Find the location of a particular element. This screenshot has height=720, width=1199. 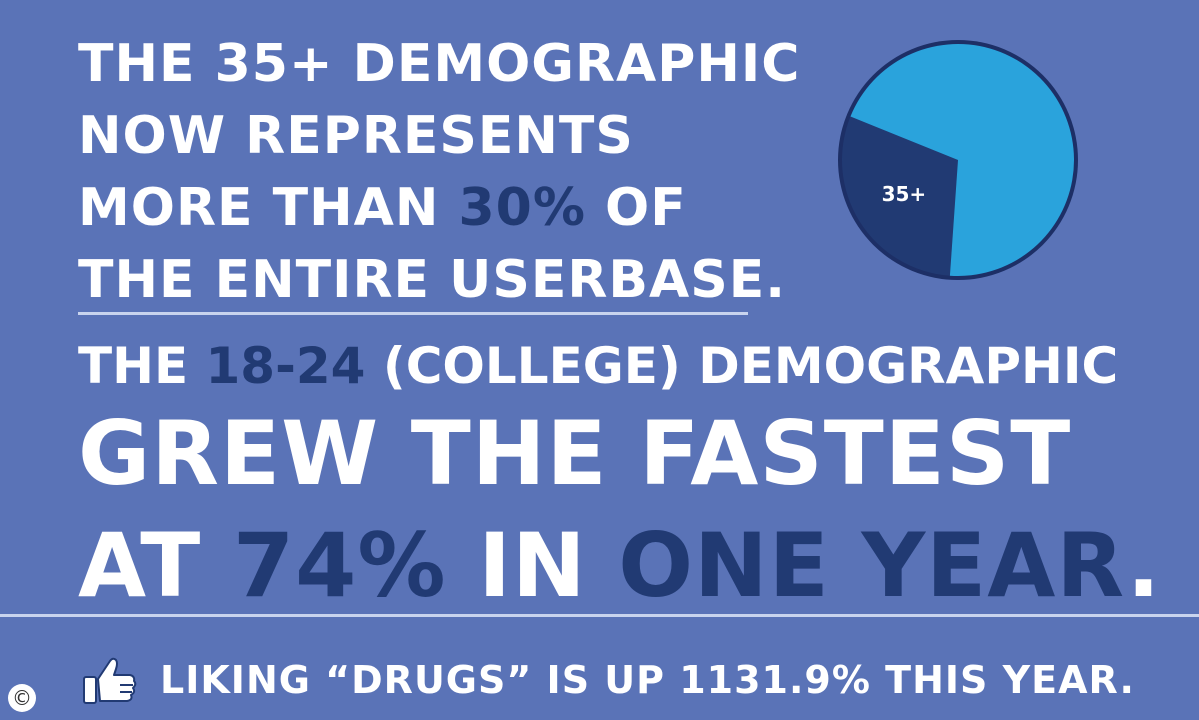

headline1-line1: THE 35+ DEMOGRAPHIC is located at coordinates (439, 64).